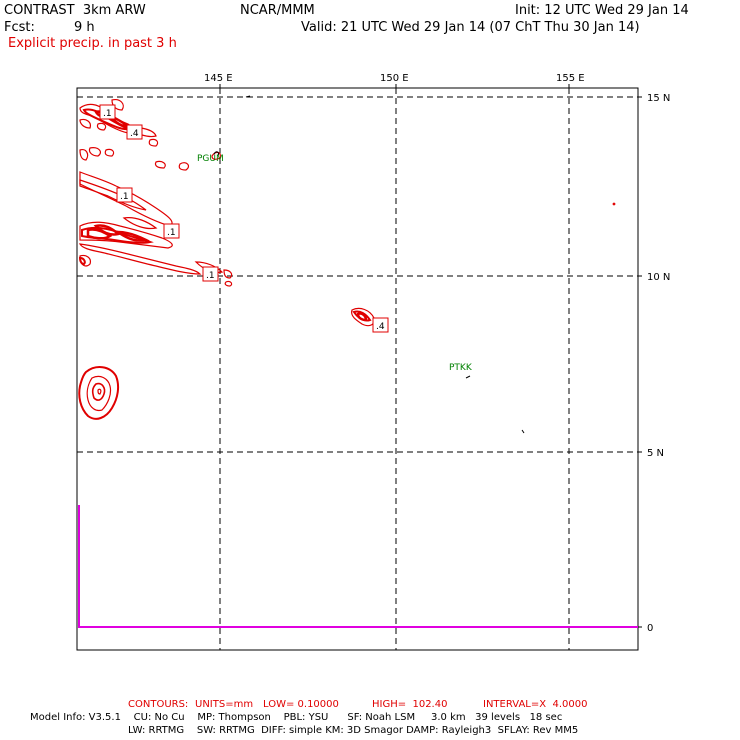 Image resolution: width=740 pixels, height=740 pixels. What do you see at coordinates (277, 10) in the screenshot?
I see `organization-label: NCAR/MMM` at bounding box center [277, 10].